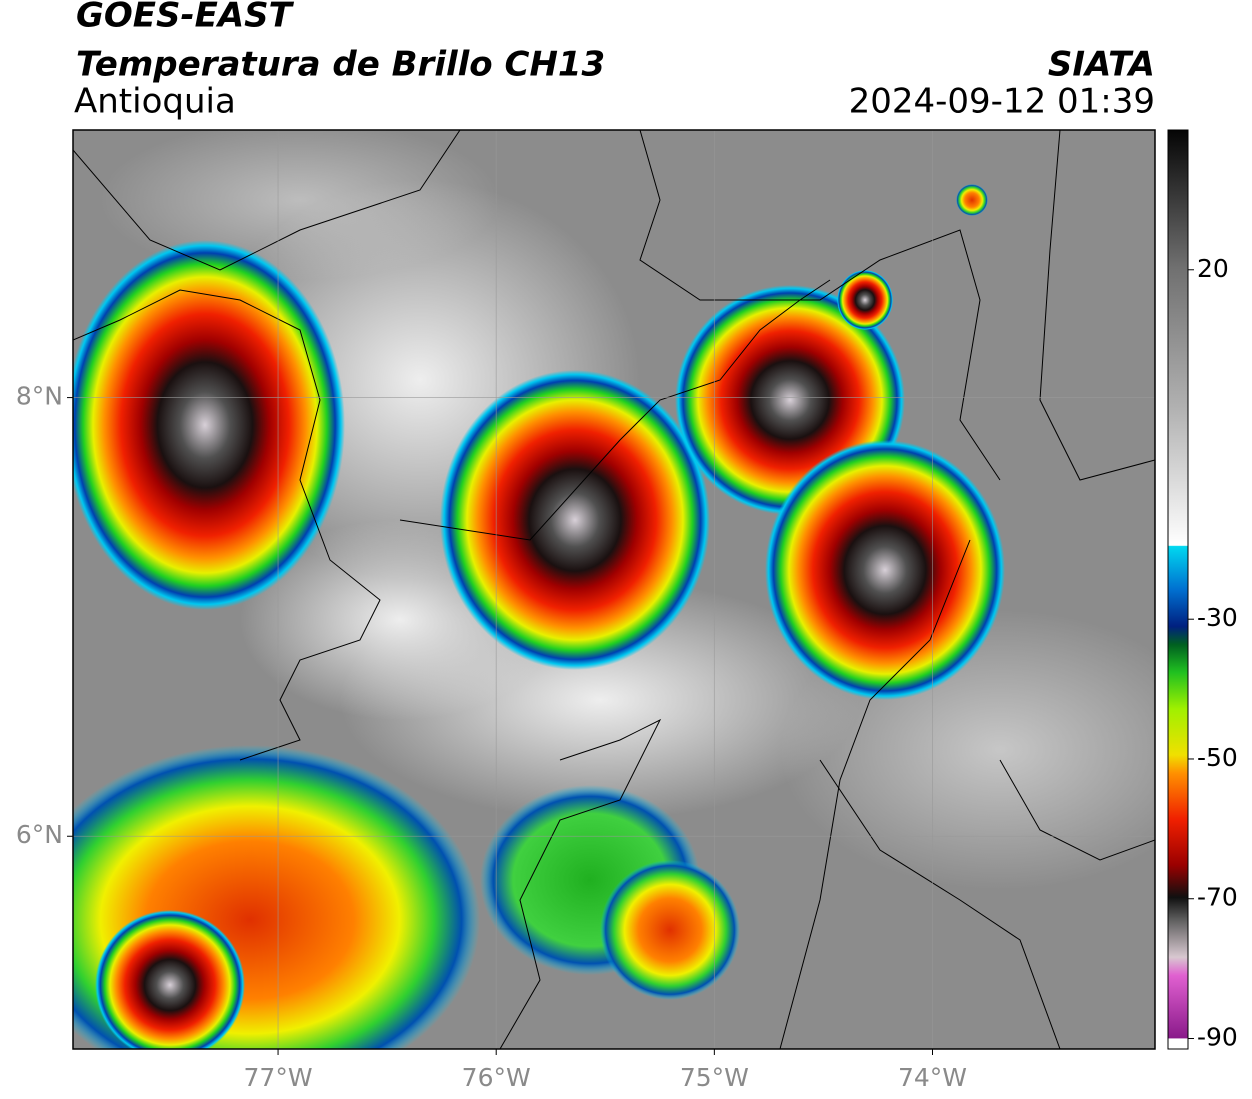 This screenshot has width=1252, height=1099. I want to click on x-tick-label: 77°W, so click(278, 1077).